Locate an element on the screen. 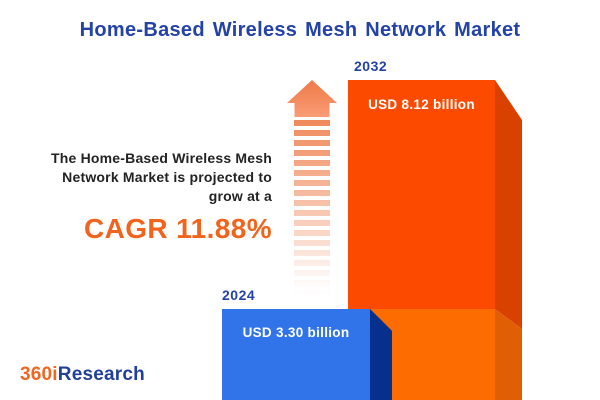  bar-2032-front is located at coordinates (421, 194).